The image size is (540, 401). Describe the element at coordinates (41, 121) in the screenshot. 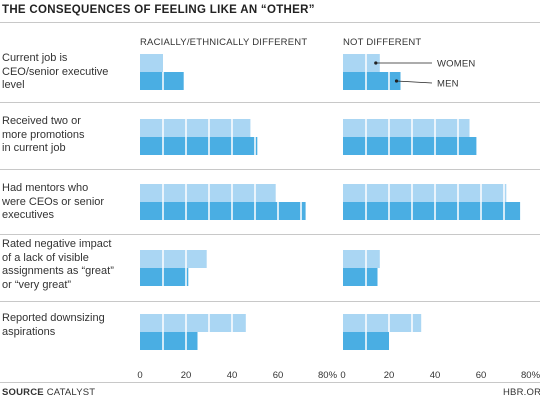

I see `row-label-line: Received two or` at that location.